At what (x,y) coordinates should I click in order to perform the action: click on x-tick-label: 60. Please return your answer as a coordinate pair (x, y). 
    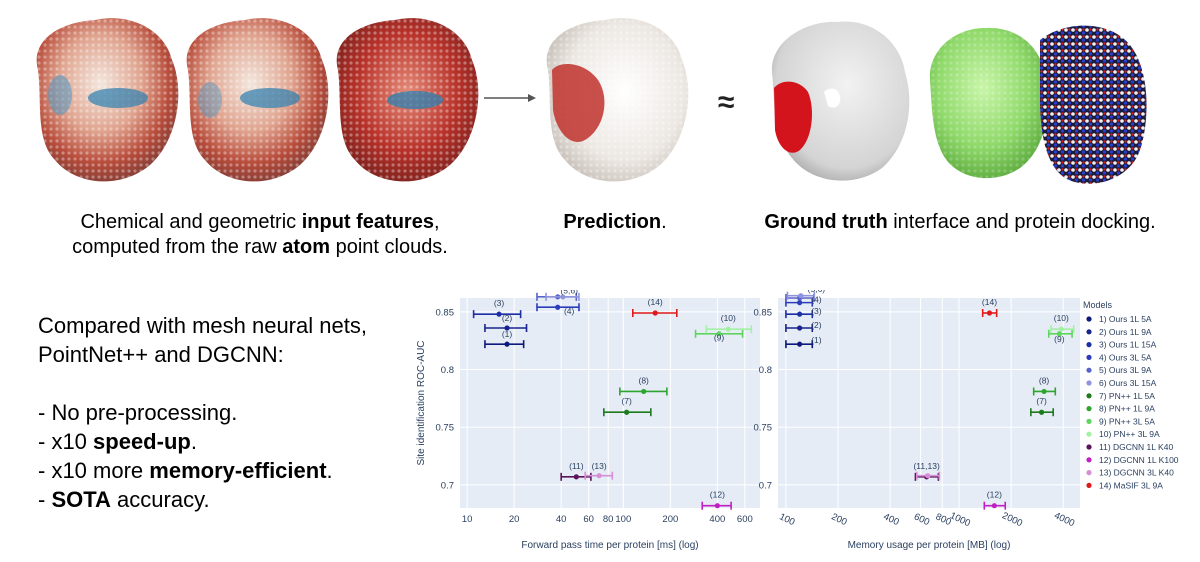
    Looking at the image, I should click on (588, 519).